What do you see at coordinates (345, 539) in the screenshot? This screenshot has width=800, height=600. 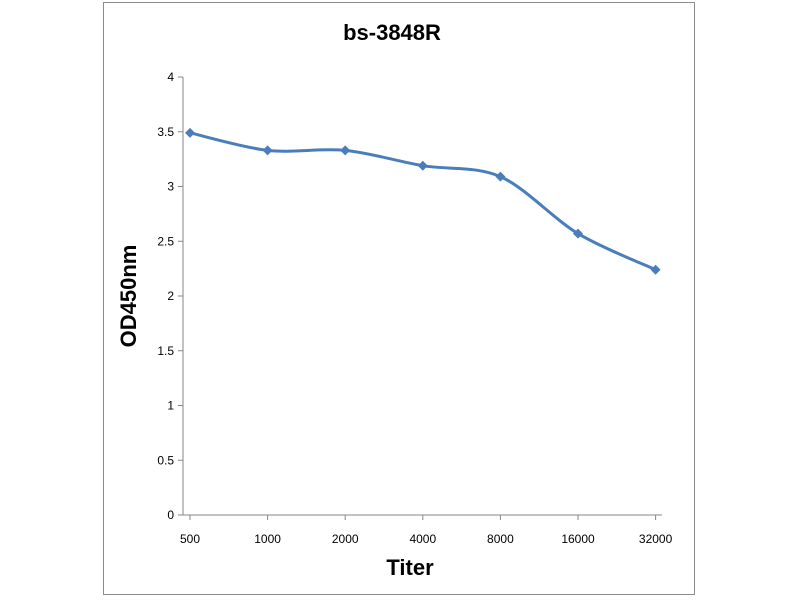 I see `x-tick-label: 2000` at bounding box center [345, 539].